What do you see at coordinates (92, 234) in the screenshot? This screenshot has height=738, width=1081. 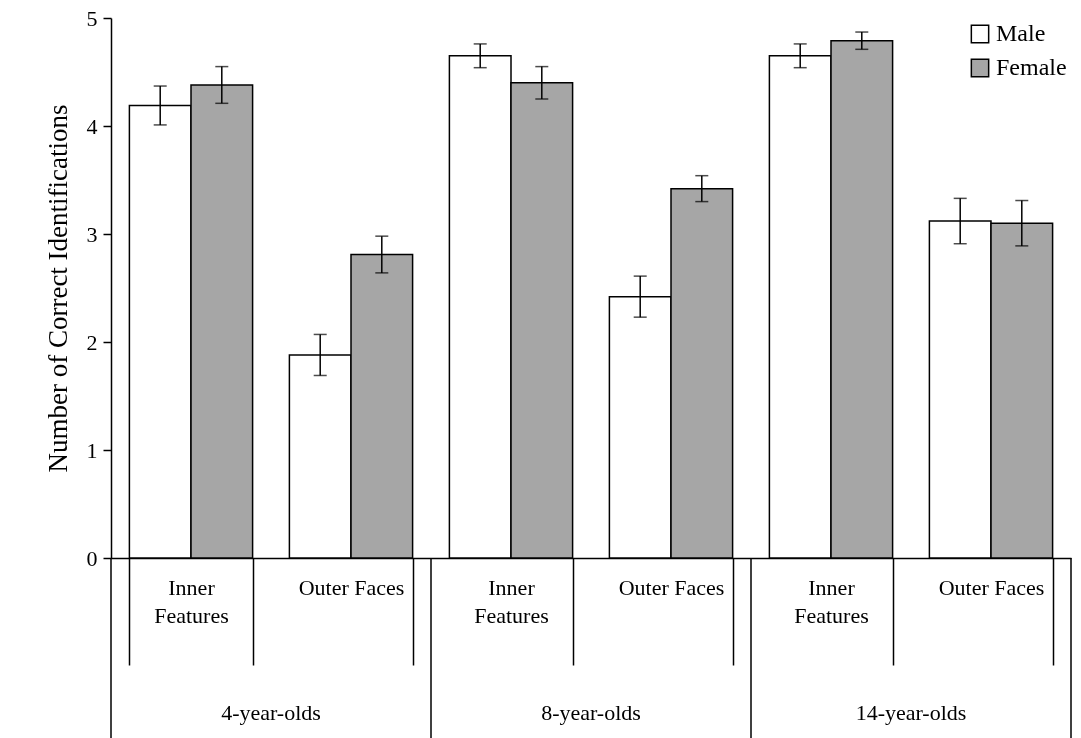 I see `y-tick-label: 3` at bounding box center [92, 234].